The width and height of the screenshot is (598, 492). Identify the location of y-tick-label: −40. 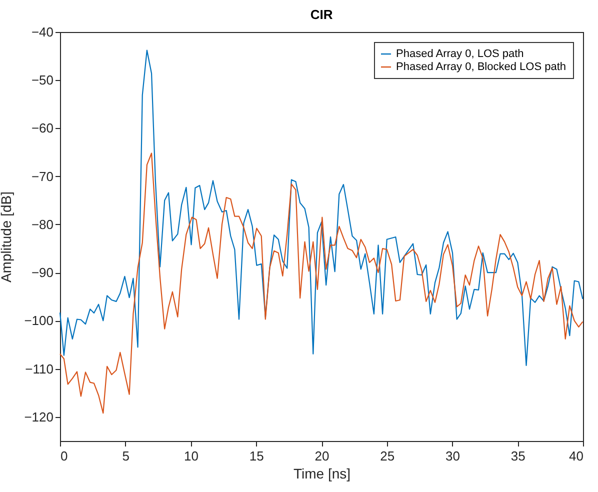
(42, 32).